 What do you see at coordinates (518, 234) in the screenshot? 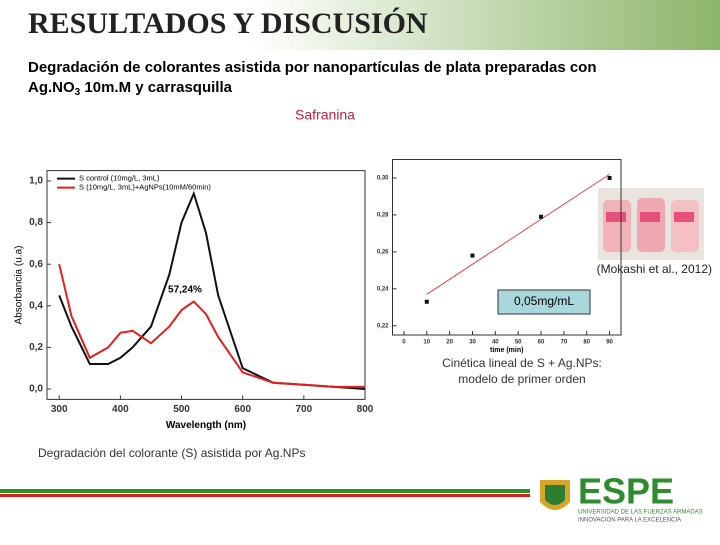
I see `trend-line` at bounding box center [518, 234].